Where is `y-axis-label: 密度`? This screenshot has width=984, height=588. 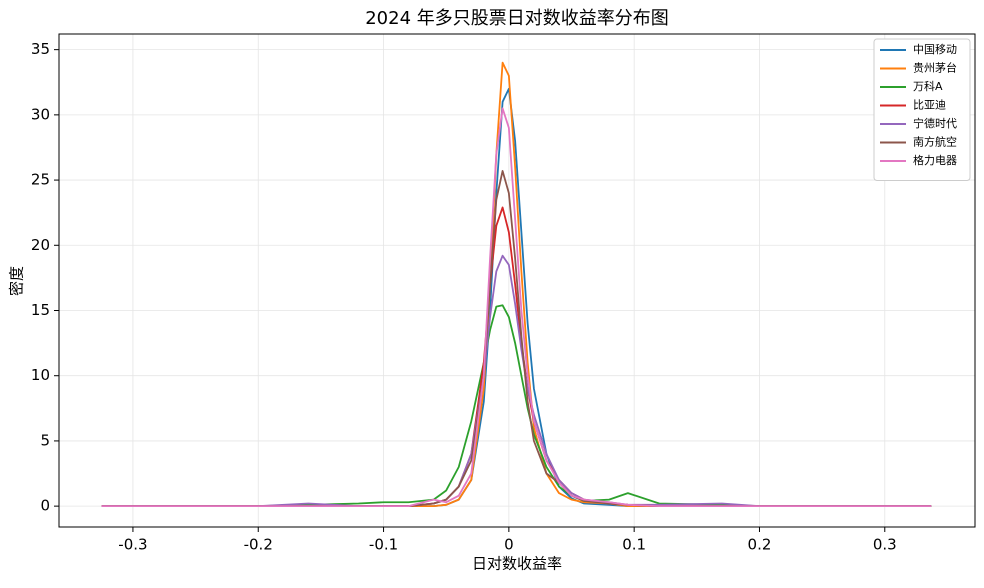
y-axis-label: 密度 is located at coordinates (17, 281).